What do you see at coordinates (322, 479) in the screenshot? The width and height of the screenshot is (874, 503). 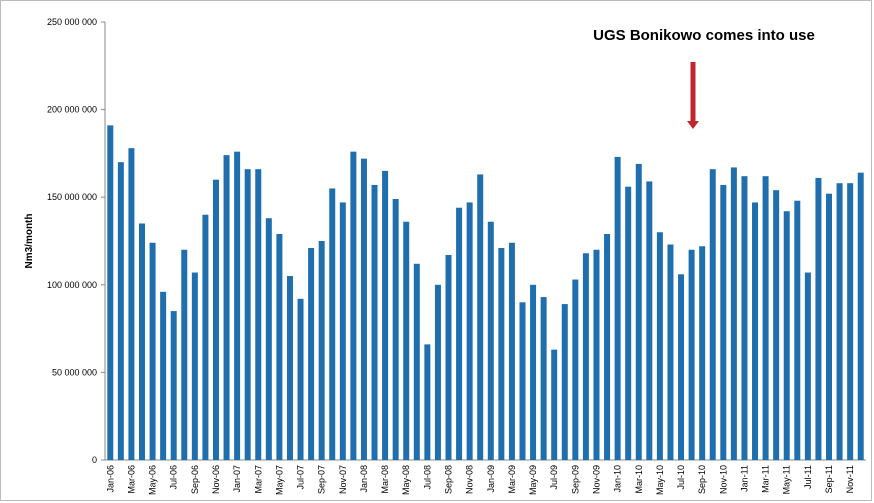 I see `x-tick-label: Sep-07` at bounding box center [322, 479].